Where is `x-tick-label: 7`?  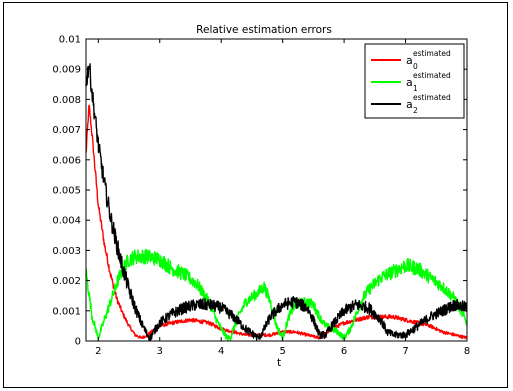
x-tick-label: 7 is located at coordinates (405, 351).